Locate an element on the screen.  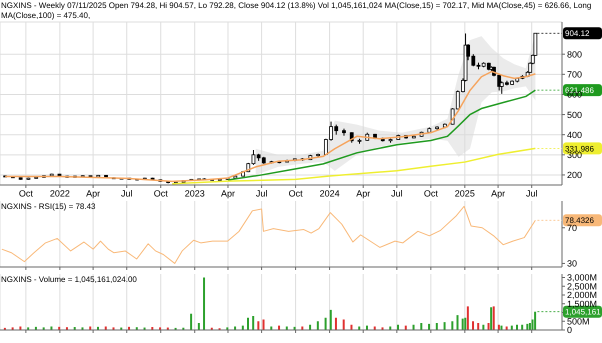
text: 904.12 is located at coordinates (577, 33).